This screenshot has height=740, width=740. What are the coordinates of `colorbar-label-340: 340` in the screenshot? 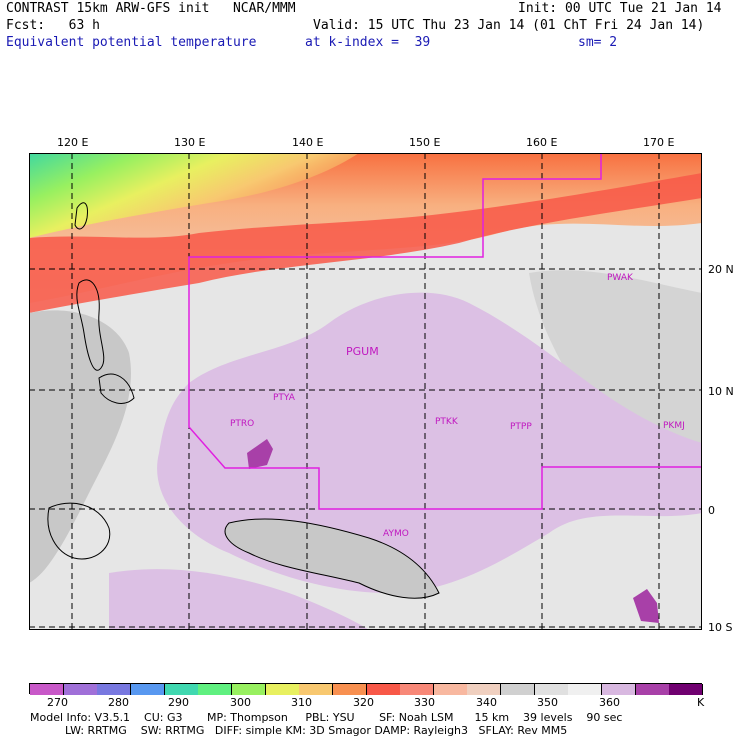 It's located at (486, 702).